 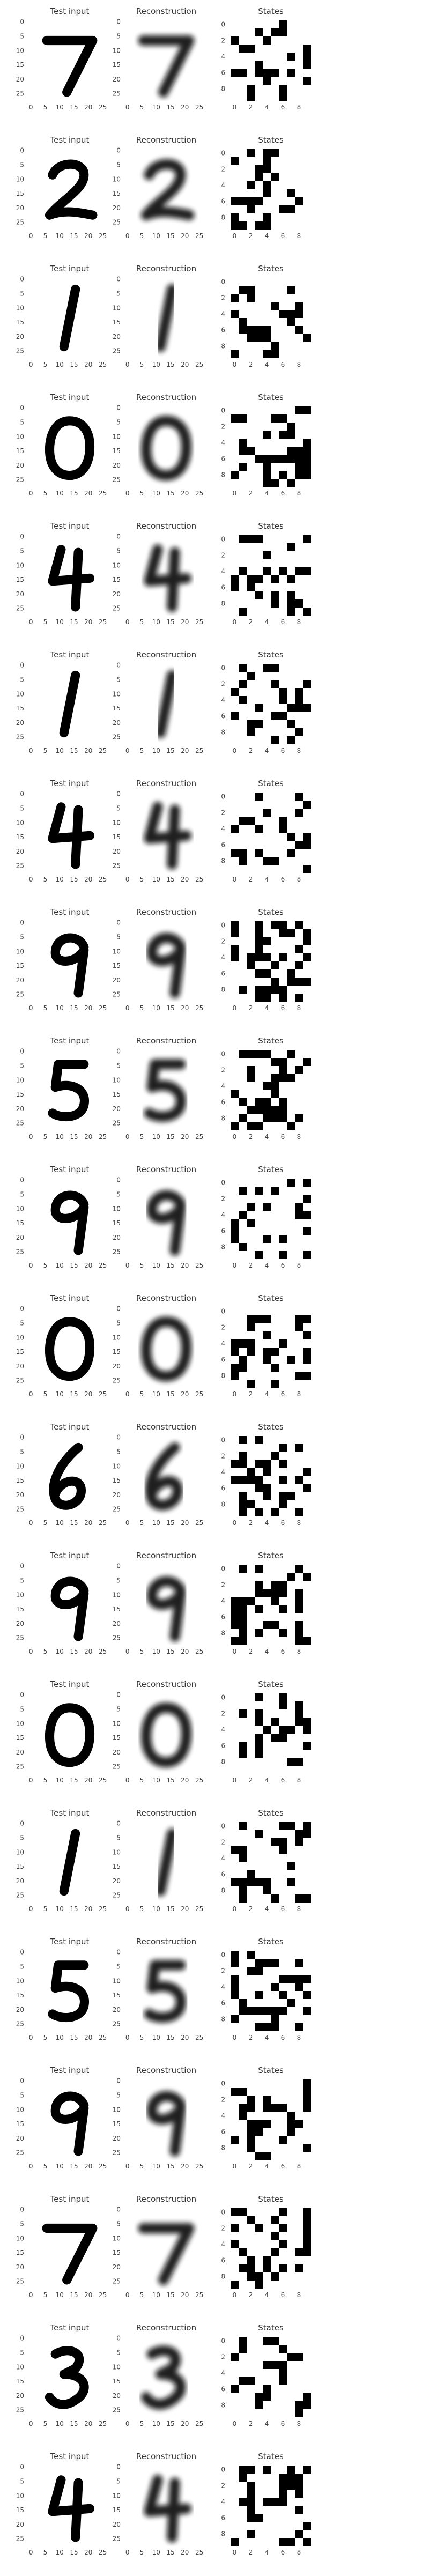 I want to click on digit-stroke, so click(x=71, y=2508).